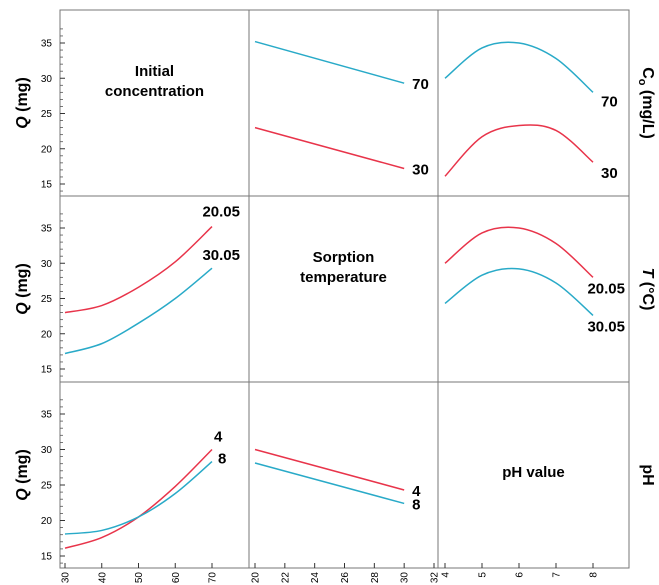 The height and width of the screenshot is (585, 659). What do you see at coordinates (345, 578) in the screenshot?
I see `x-tick-label: 26` at bounding box center [345, 578].